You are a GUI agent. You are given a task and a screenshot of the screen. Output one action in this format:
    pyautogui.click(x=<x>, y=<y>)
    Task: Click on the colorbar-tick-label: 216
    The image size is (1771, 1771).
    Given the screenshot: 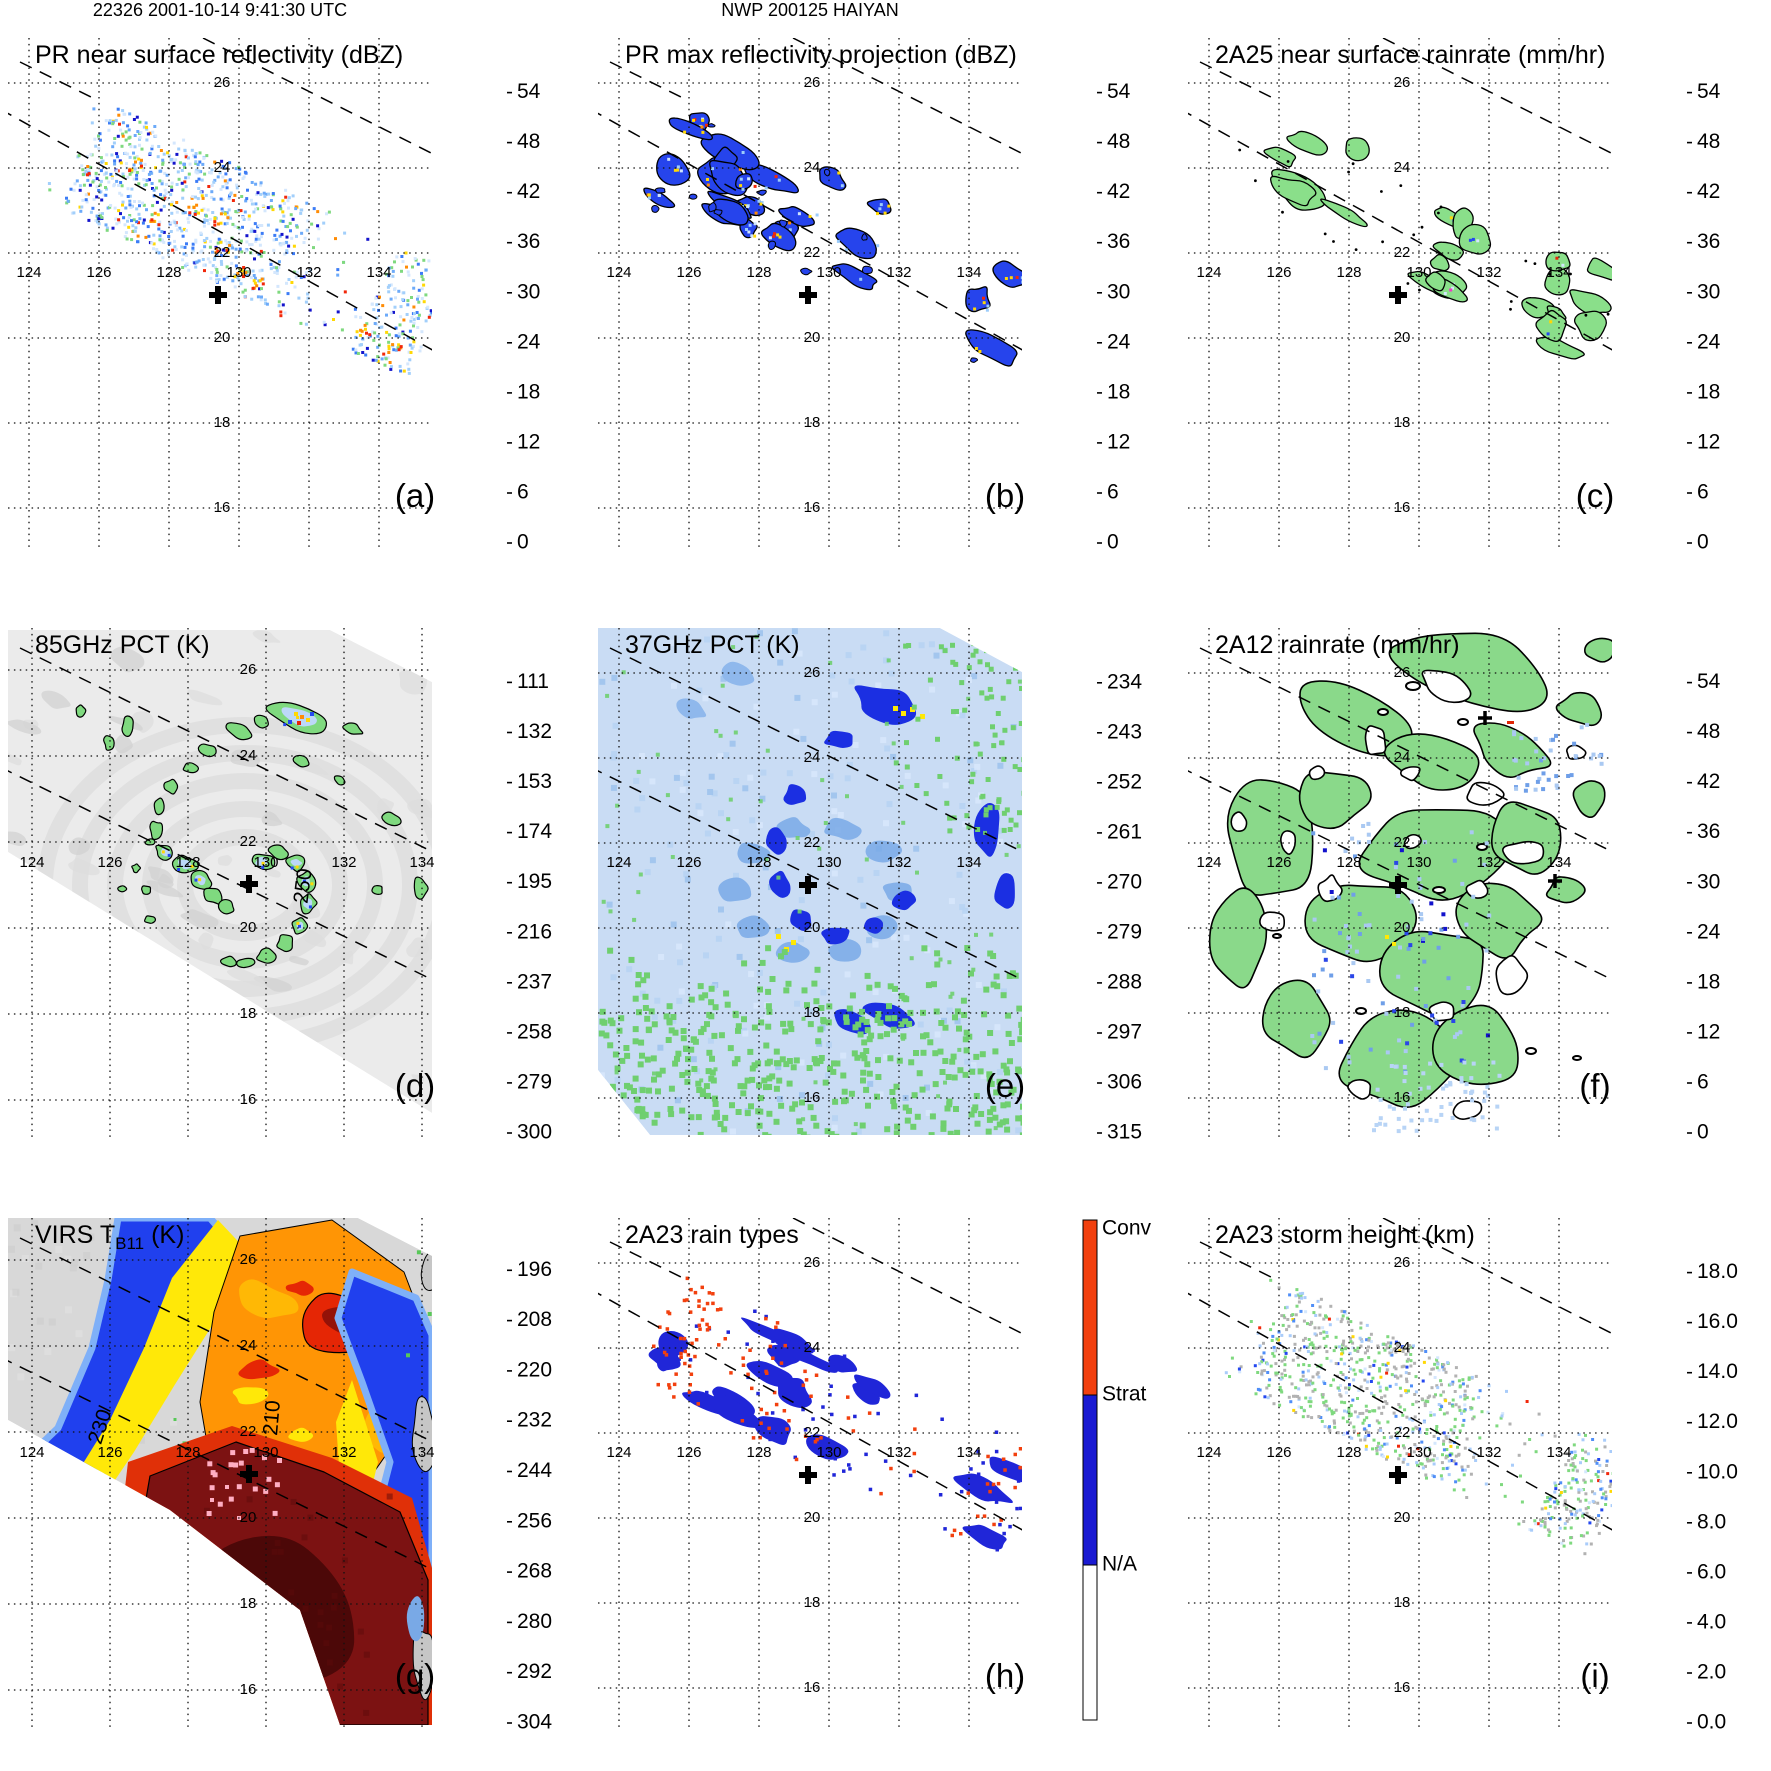 What is the action you would take?
    pyautogui.click(x=534, y=931)
    